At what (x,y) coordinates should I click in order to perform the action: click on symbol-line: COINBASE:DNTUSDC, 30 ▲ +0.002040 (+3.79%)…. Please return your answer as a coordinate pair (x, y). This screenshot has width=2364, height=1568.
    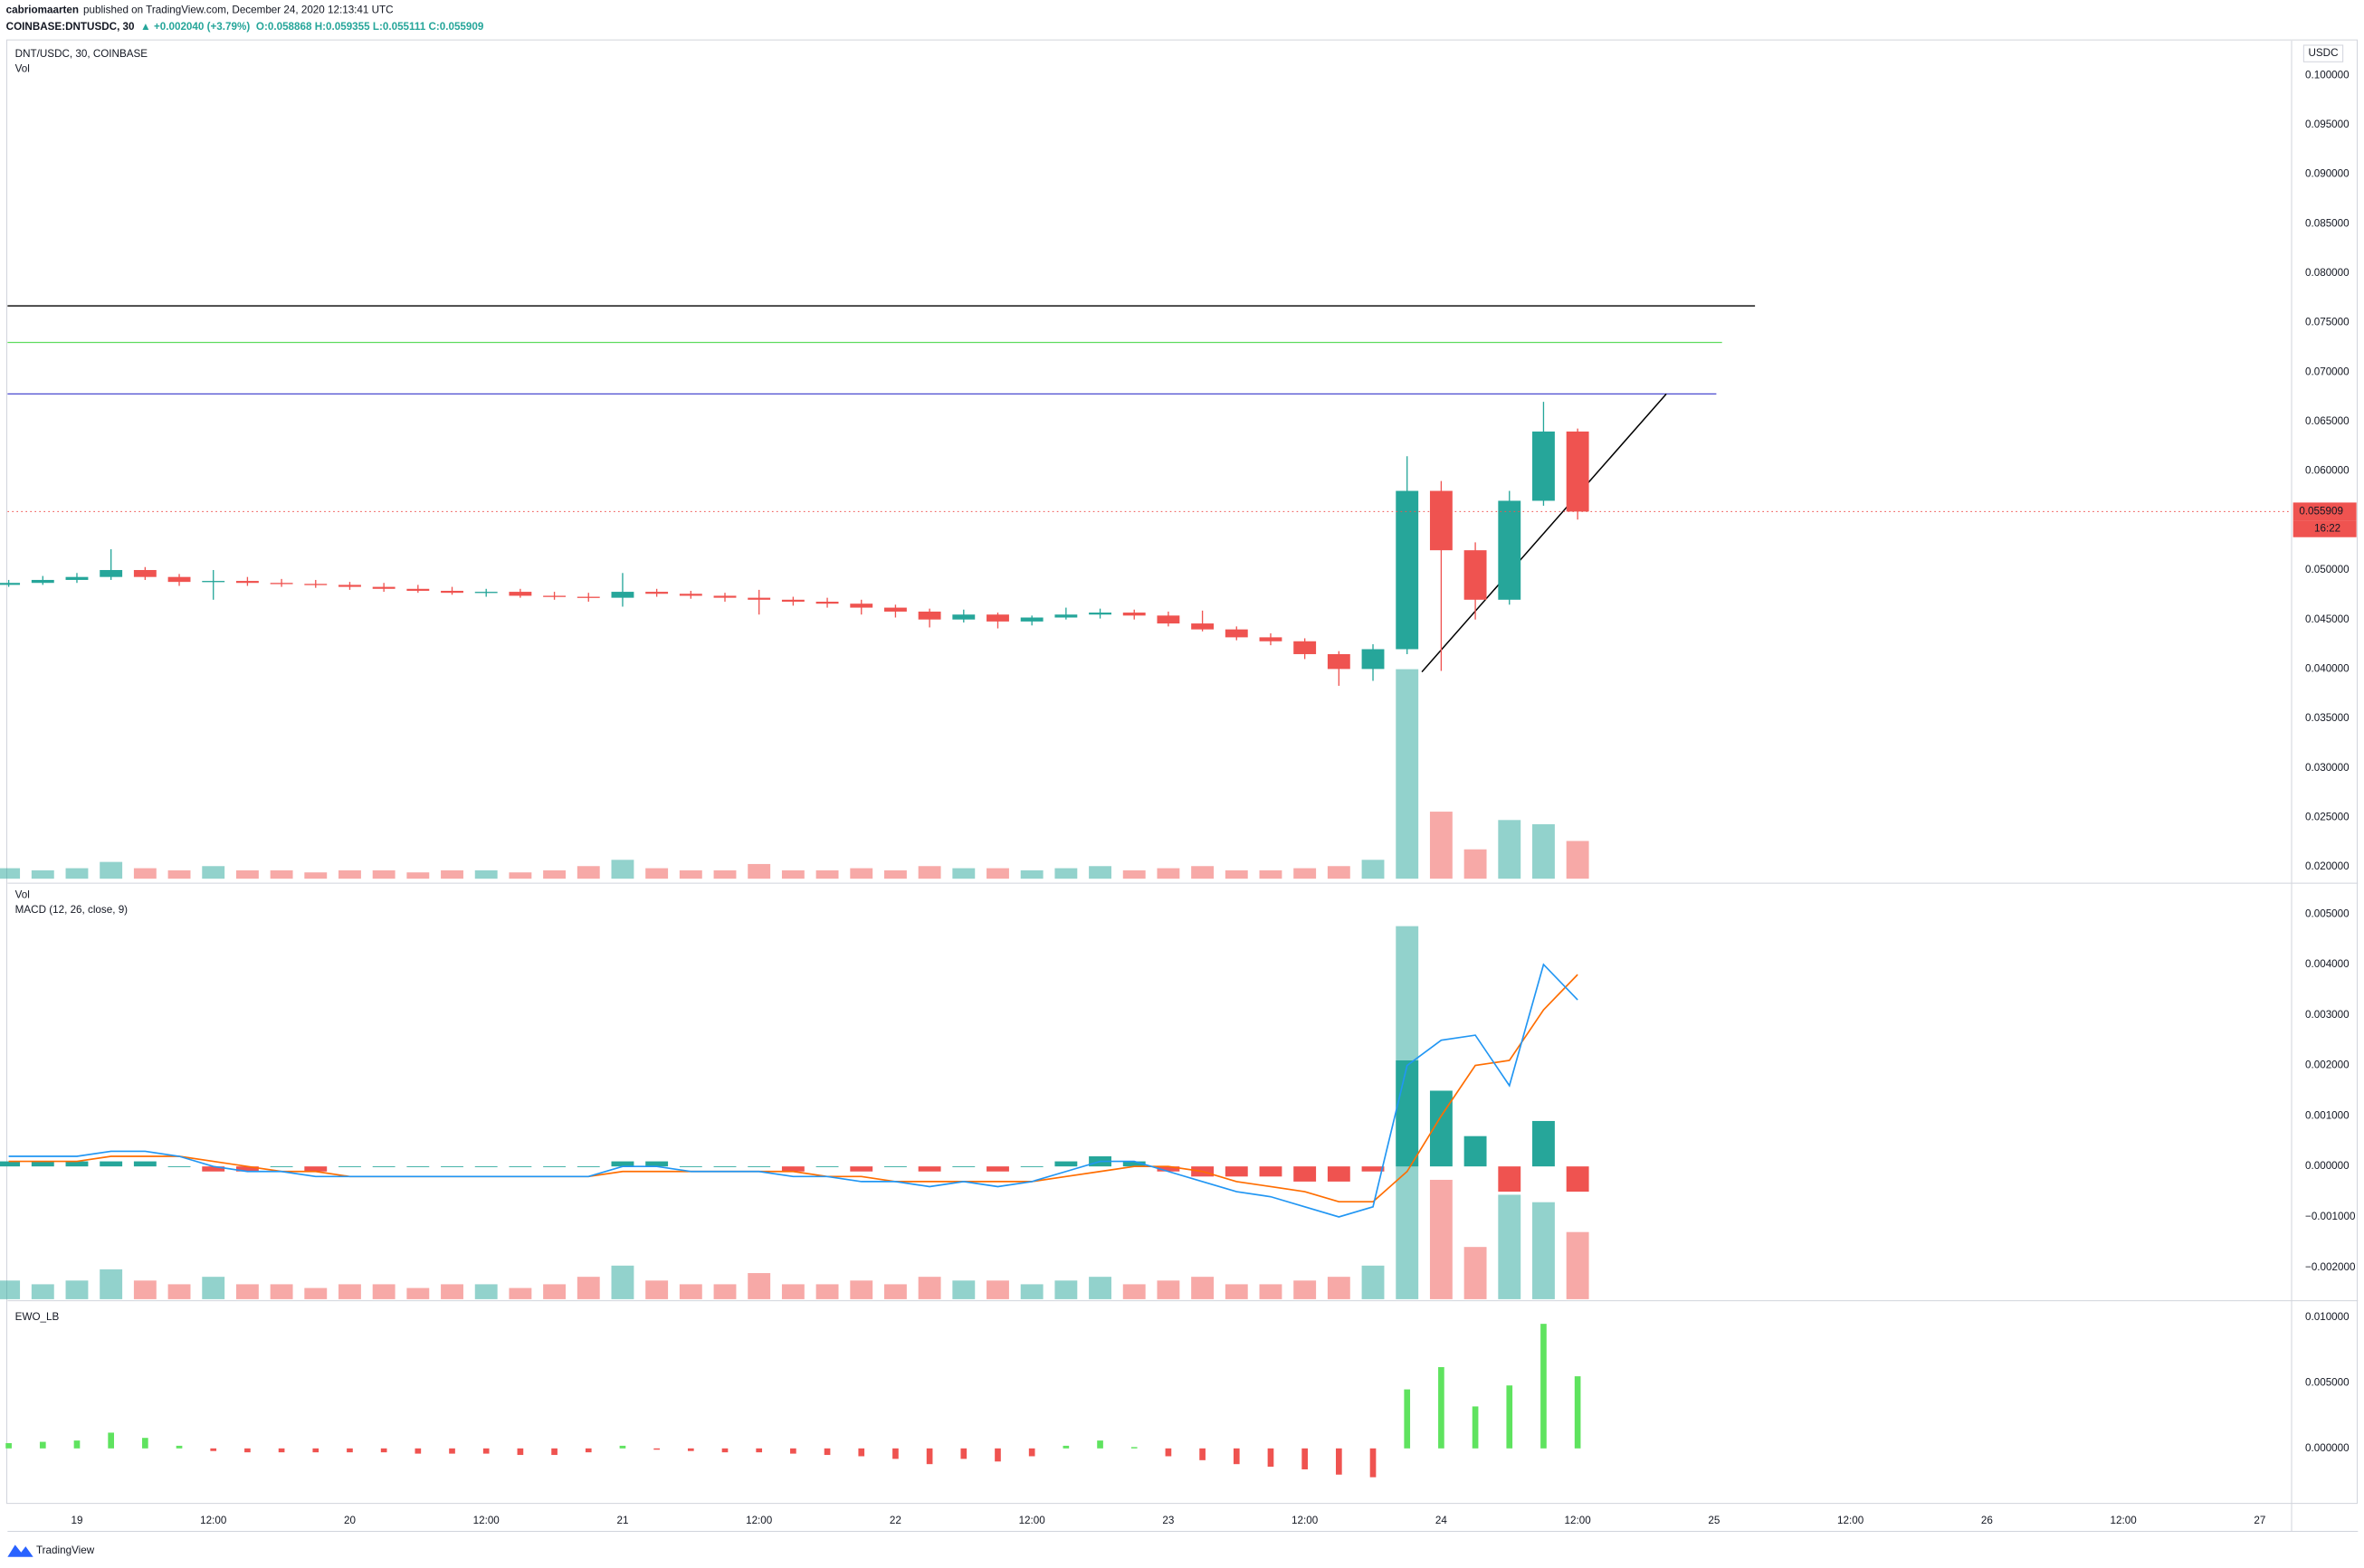
    Looking at the image, I should click on (245, 27).